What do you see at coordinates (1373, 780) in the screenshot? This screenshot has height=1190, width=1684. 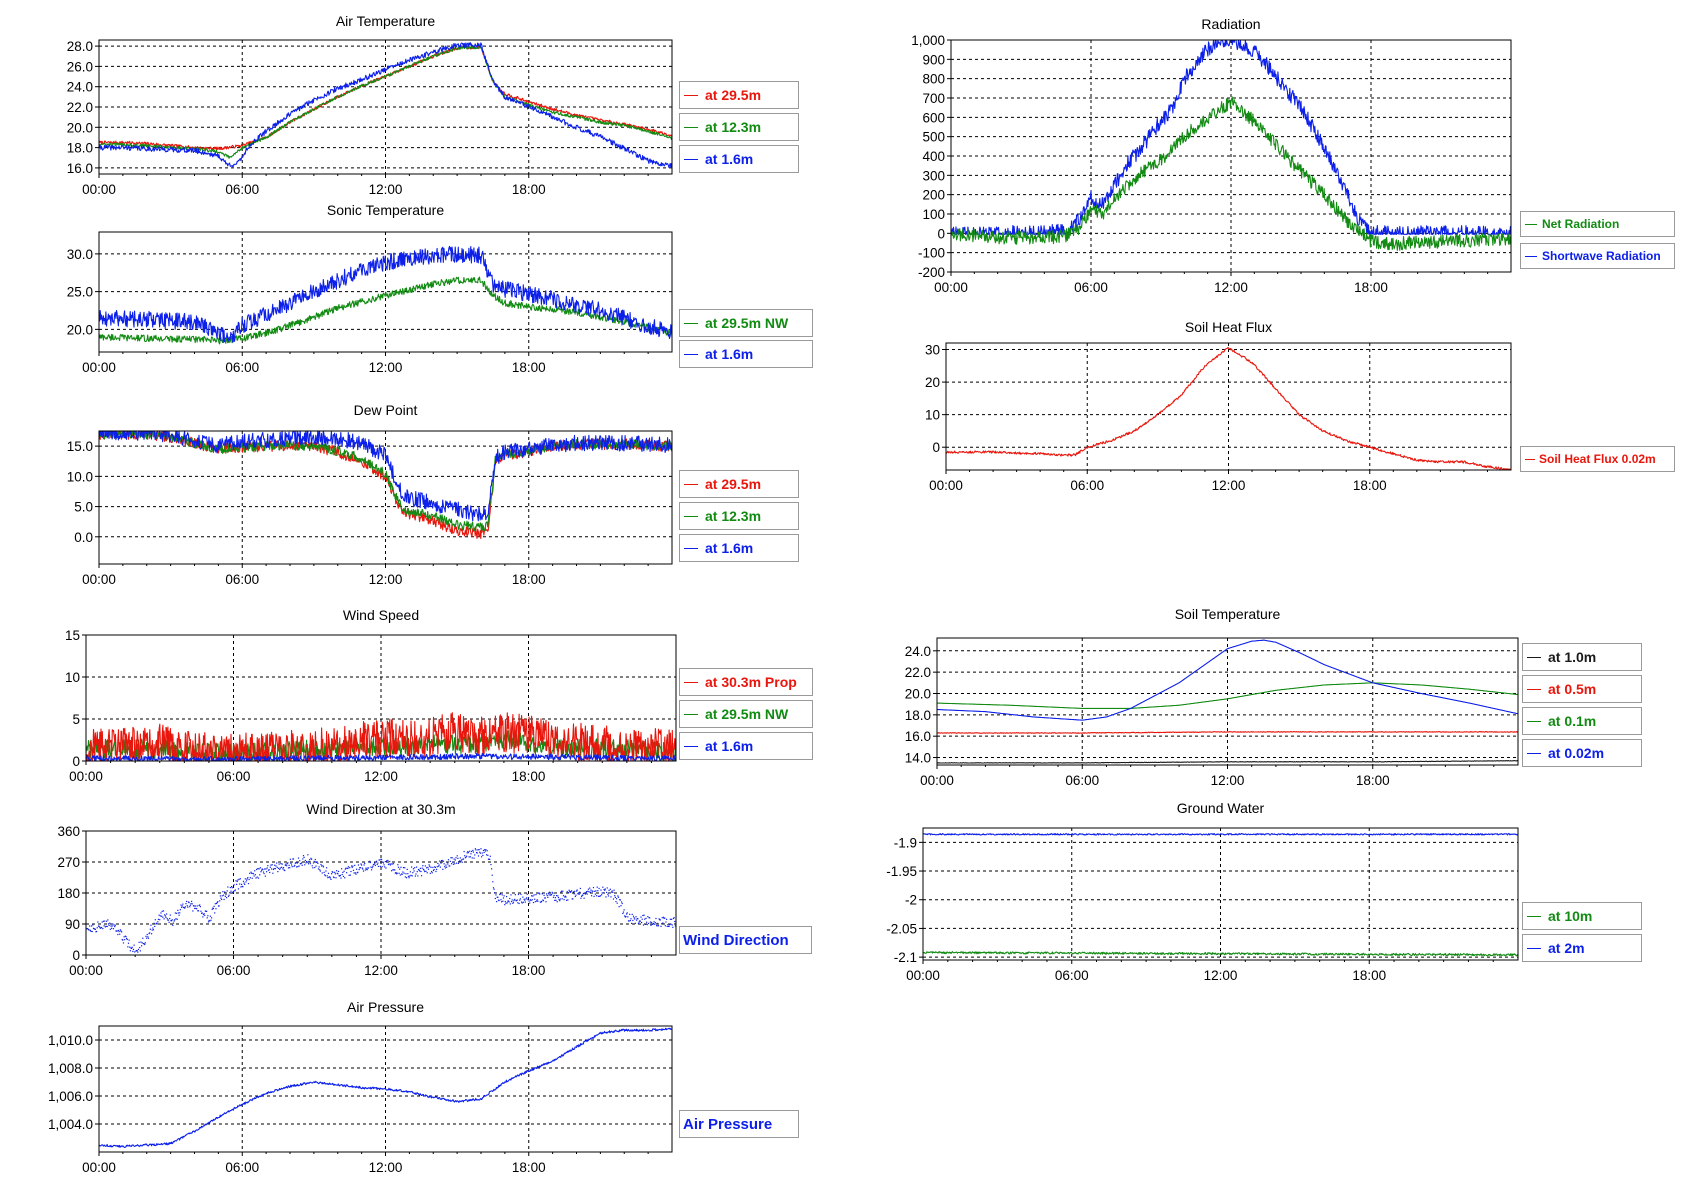 I see `x-tick-label: 18:00` at bounding box center [1373, 780].